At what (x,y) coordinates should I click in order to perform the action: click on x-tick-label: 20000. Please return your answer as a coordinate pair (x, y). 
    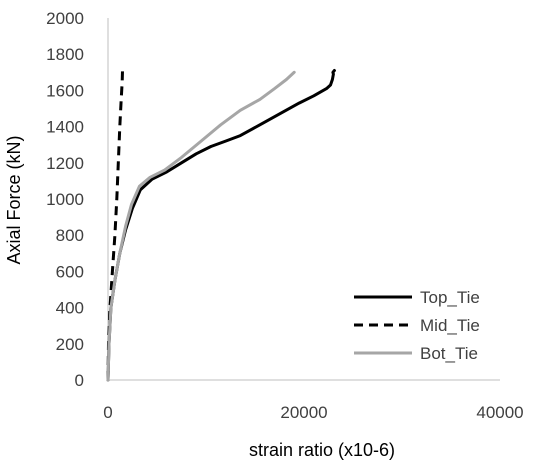
    Looking at the image, I should click on (303, 412).